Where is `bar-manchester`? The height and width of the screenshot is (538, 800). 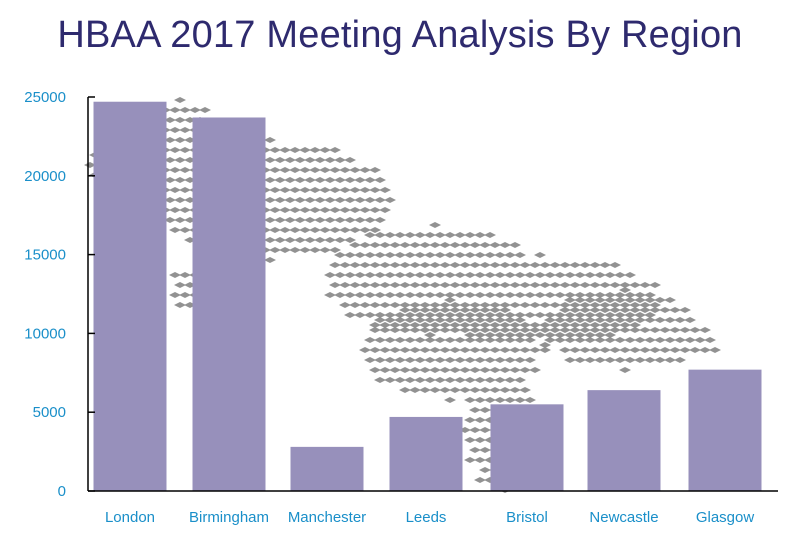 bar-manchester is located at coordinates (327, 468).